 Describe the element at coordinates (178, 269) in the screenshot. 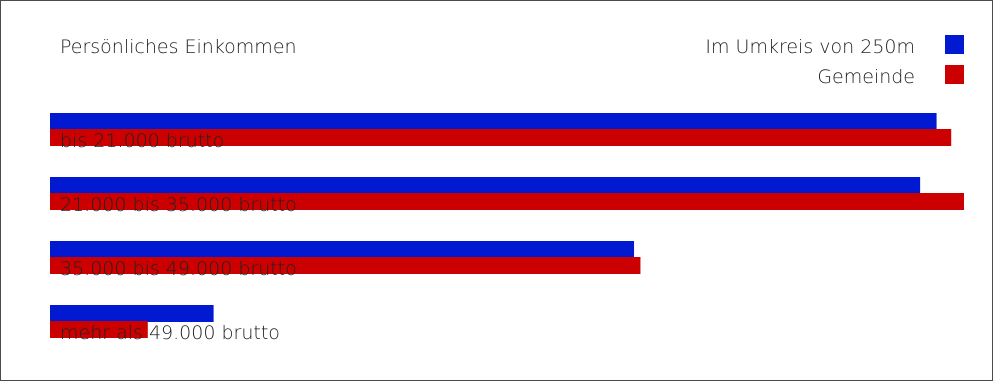

I see `category-label: 35.000 bis 49.000 brutto` at that location.